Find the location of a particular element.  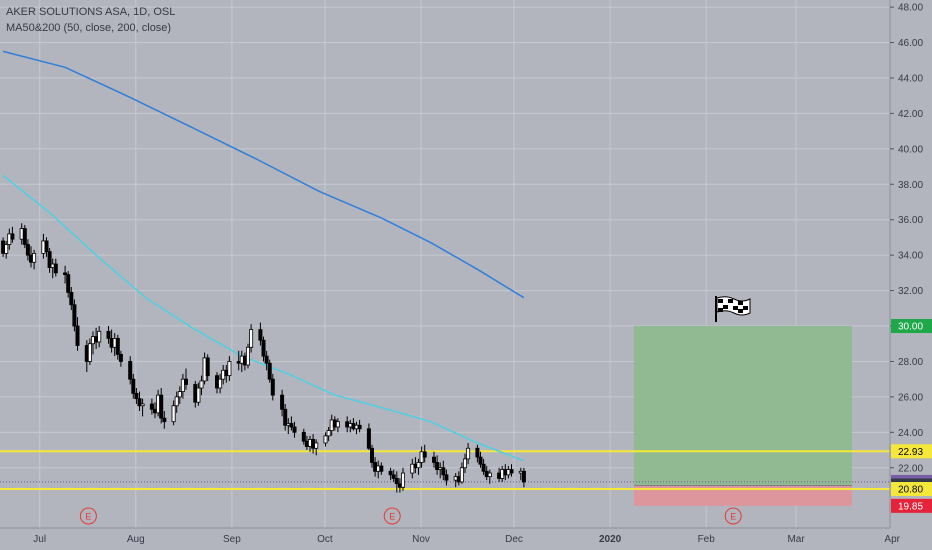

x-tick-label: Sep is located at coordinates (232, 539).